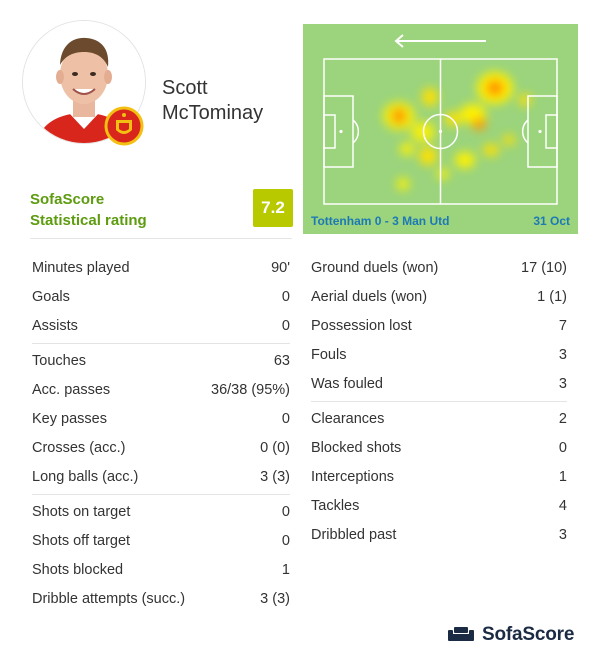  I want to click on stat-label: Shots blocked, so click(78, 570).